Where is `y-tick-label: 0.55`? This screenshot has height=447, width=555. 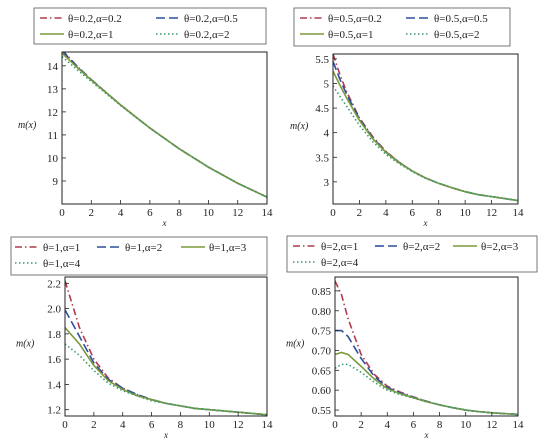 y-tick-label: 0.55 is located at coordinates (322, 411).